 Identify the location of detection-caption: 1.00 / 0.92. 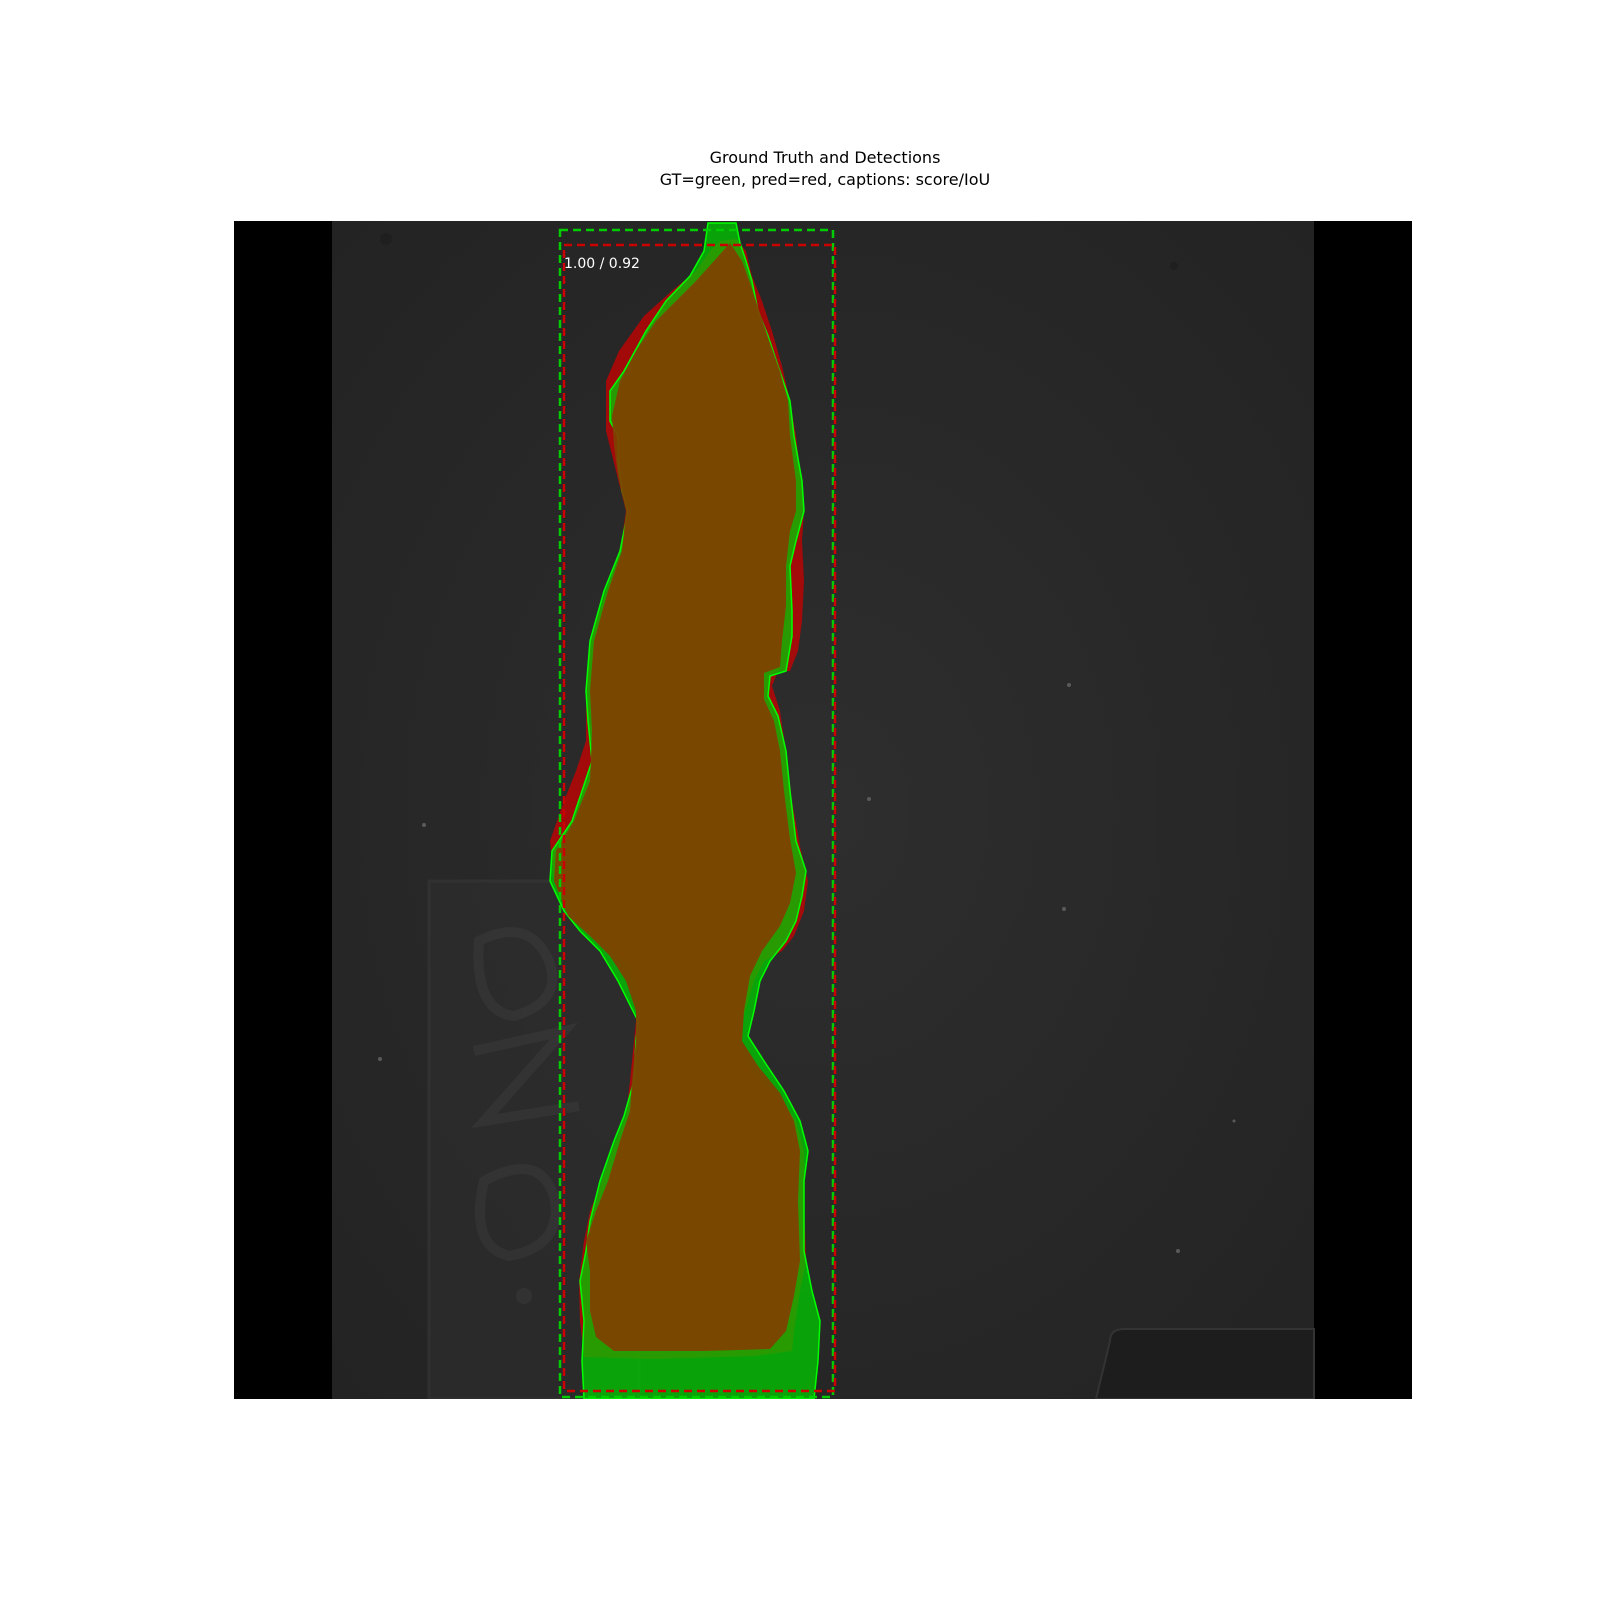
(602, 264).